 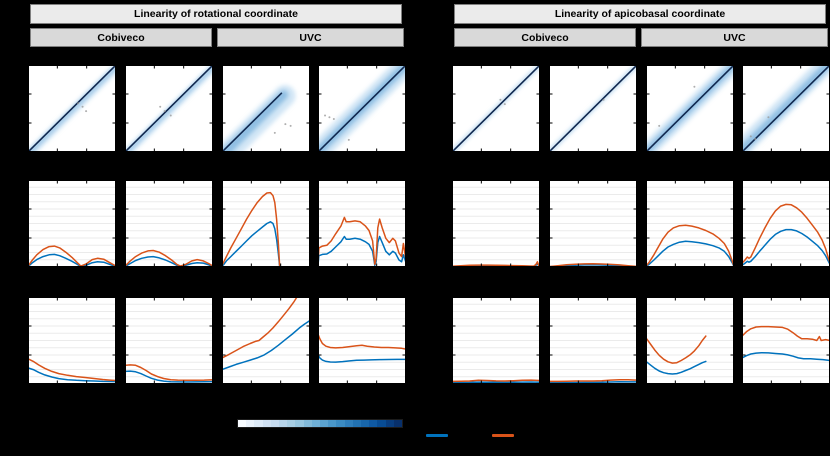 I want to click on rotational-title-header: Linearity of rotational coordinate, so click(x=216, y=14).